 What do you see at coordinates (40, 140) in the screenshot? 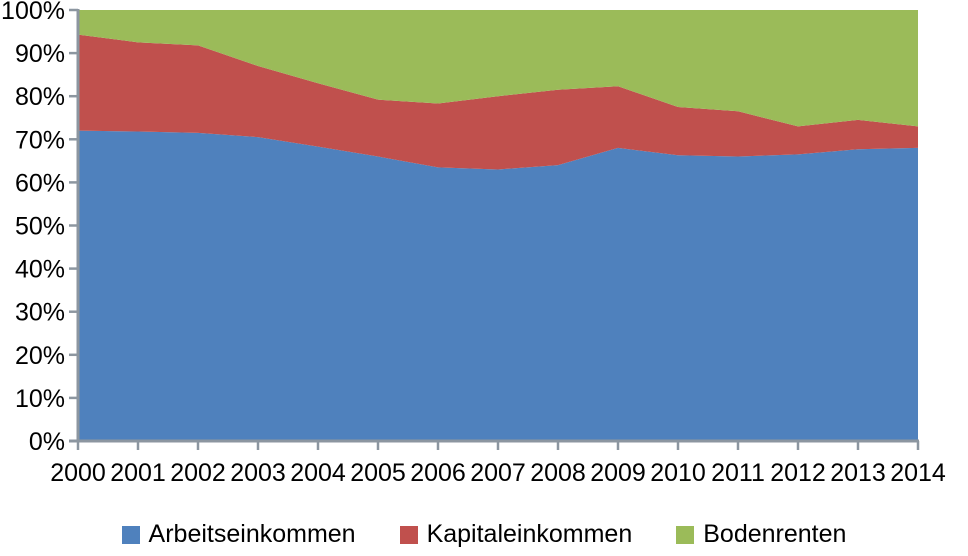
I see `y-axis-label: 70%` at bounding box center [40, 140].